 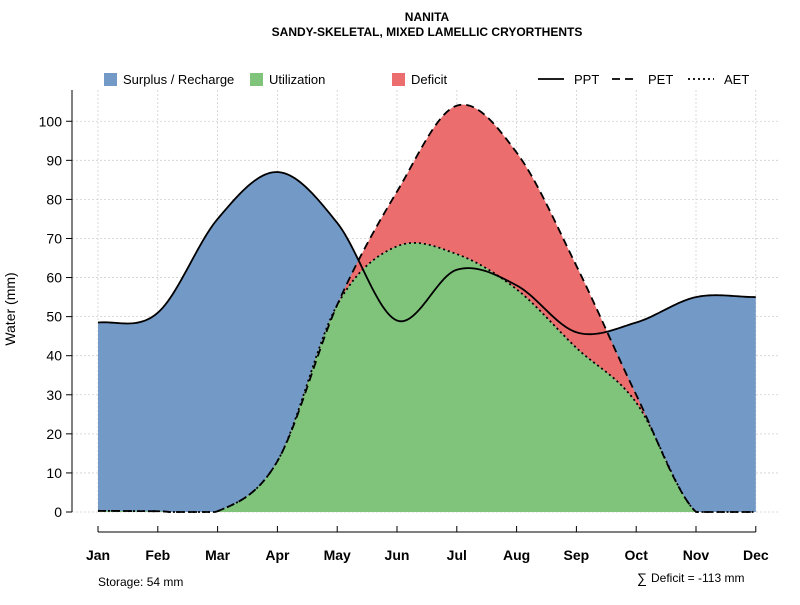 I want to click on y-tick-label: 20, so click(x=54, y=434).